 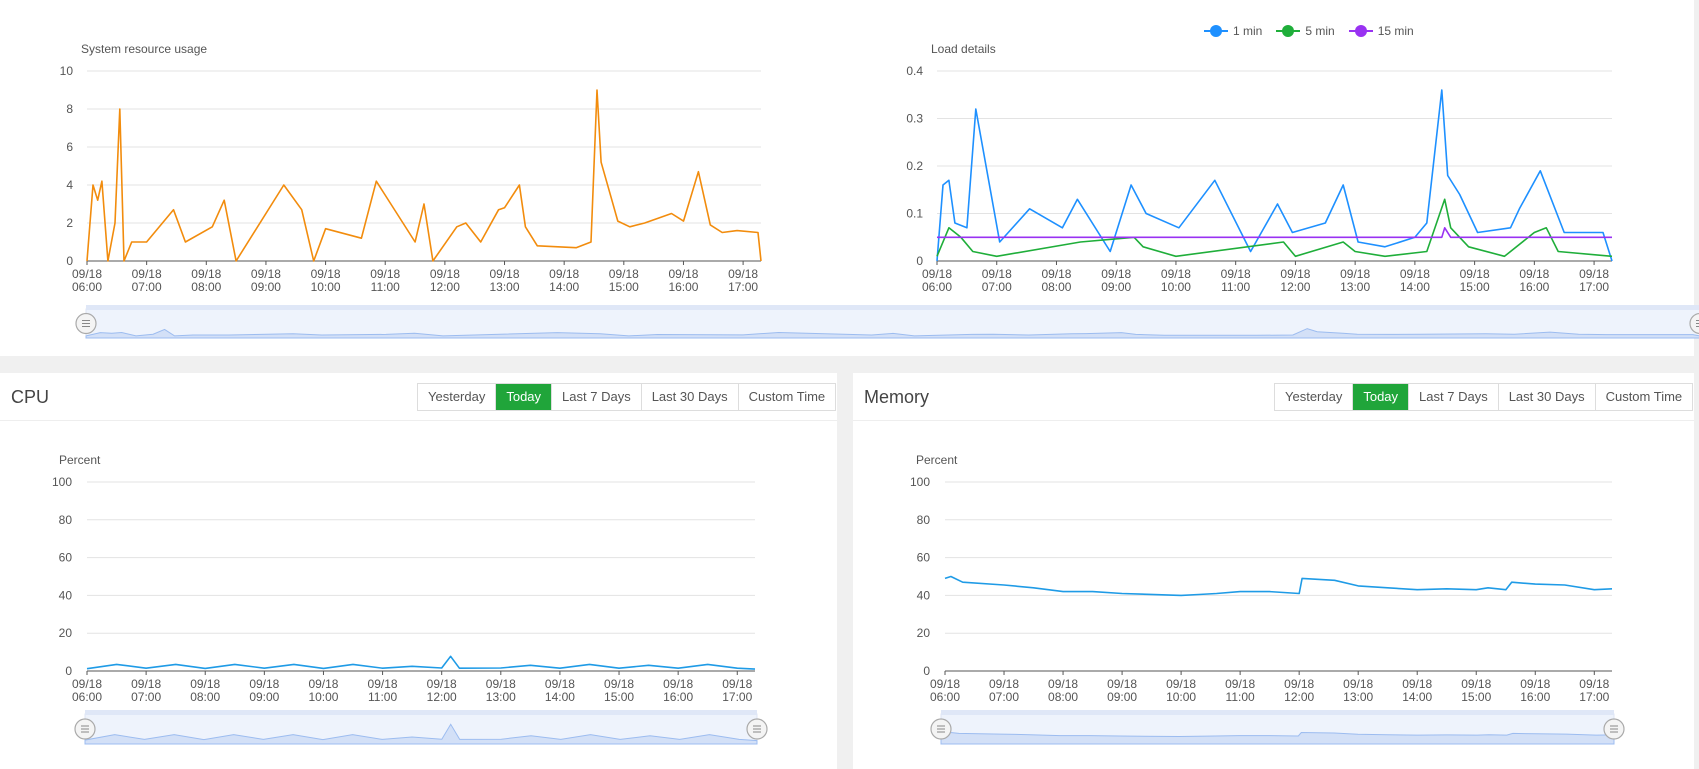 I want to click on cpu-range-last-7-days-button: Last 7 Days, so click(x=596, y=397).